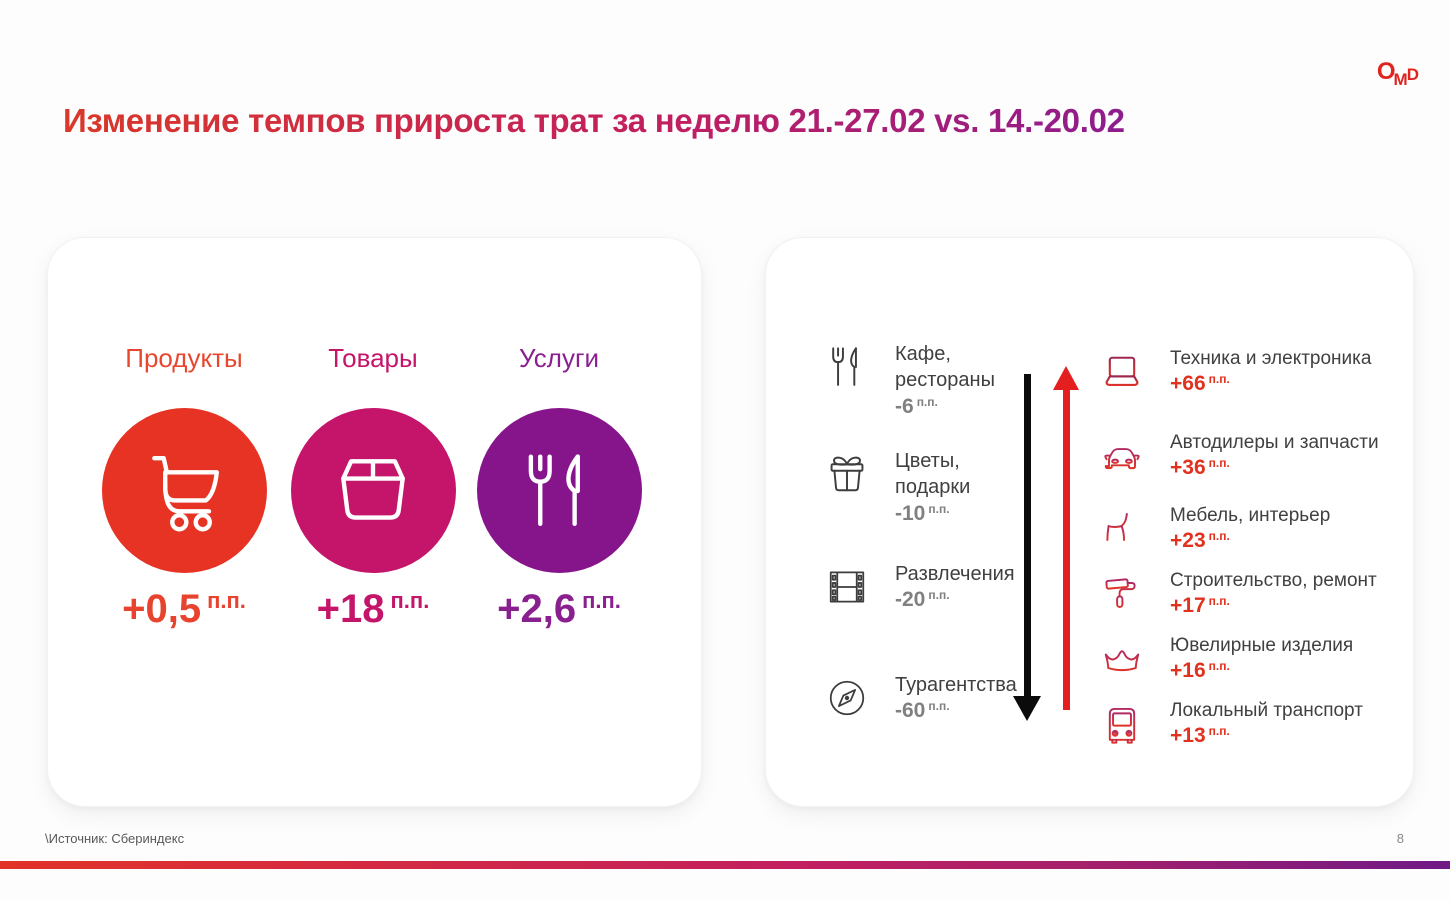  What do you see at coordinates (1400, 79) in the screenshot?
I see `logo-letter: M` at bounding box center [1400, 79].